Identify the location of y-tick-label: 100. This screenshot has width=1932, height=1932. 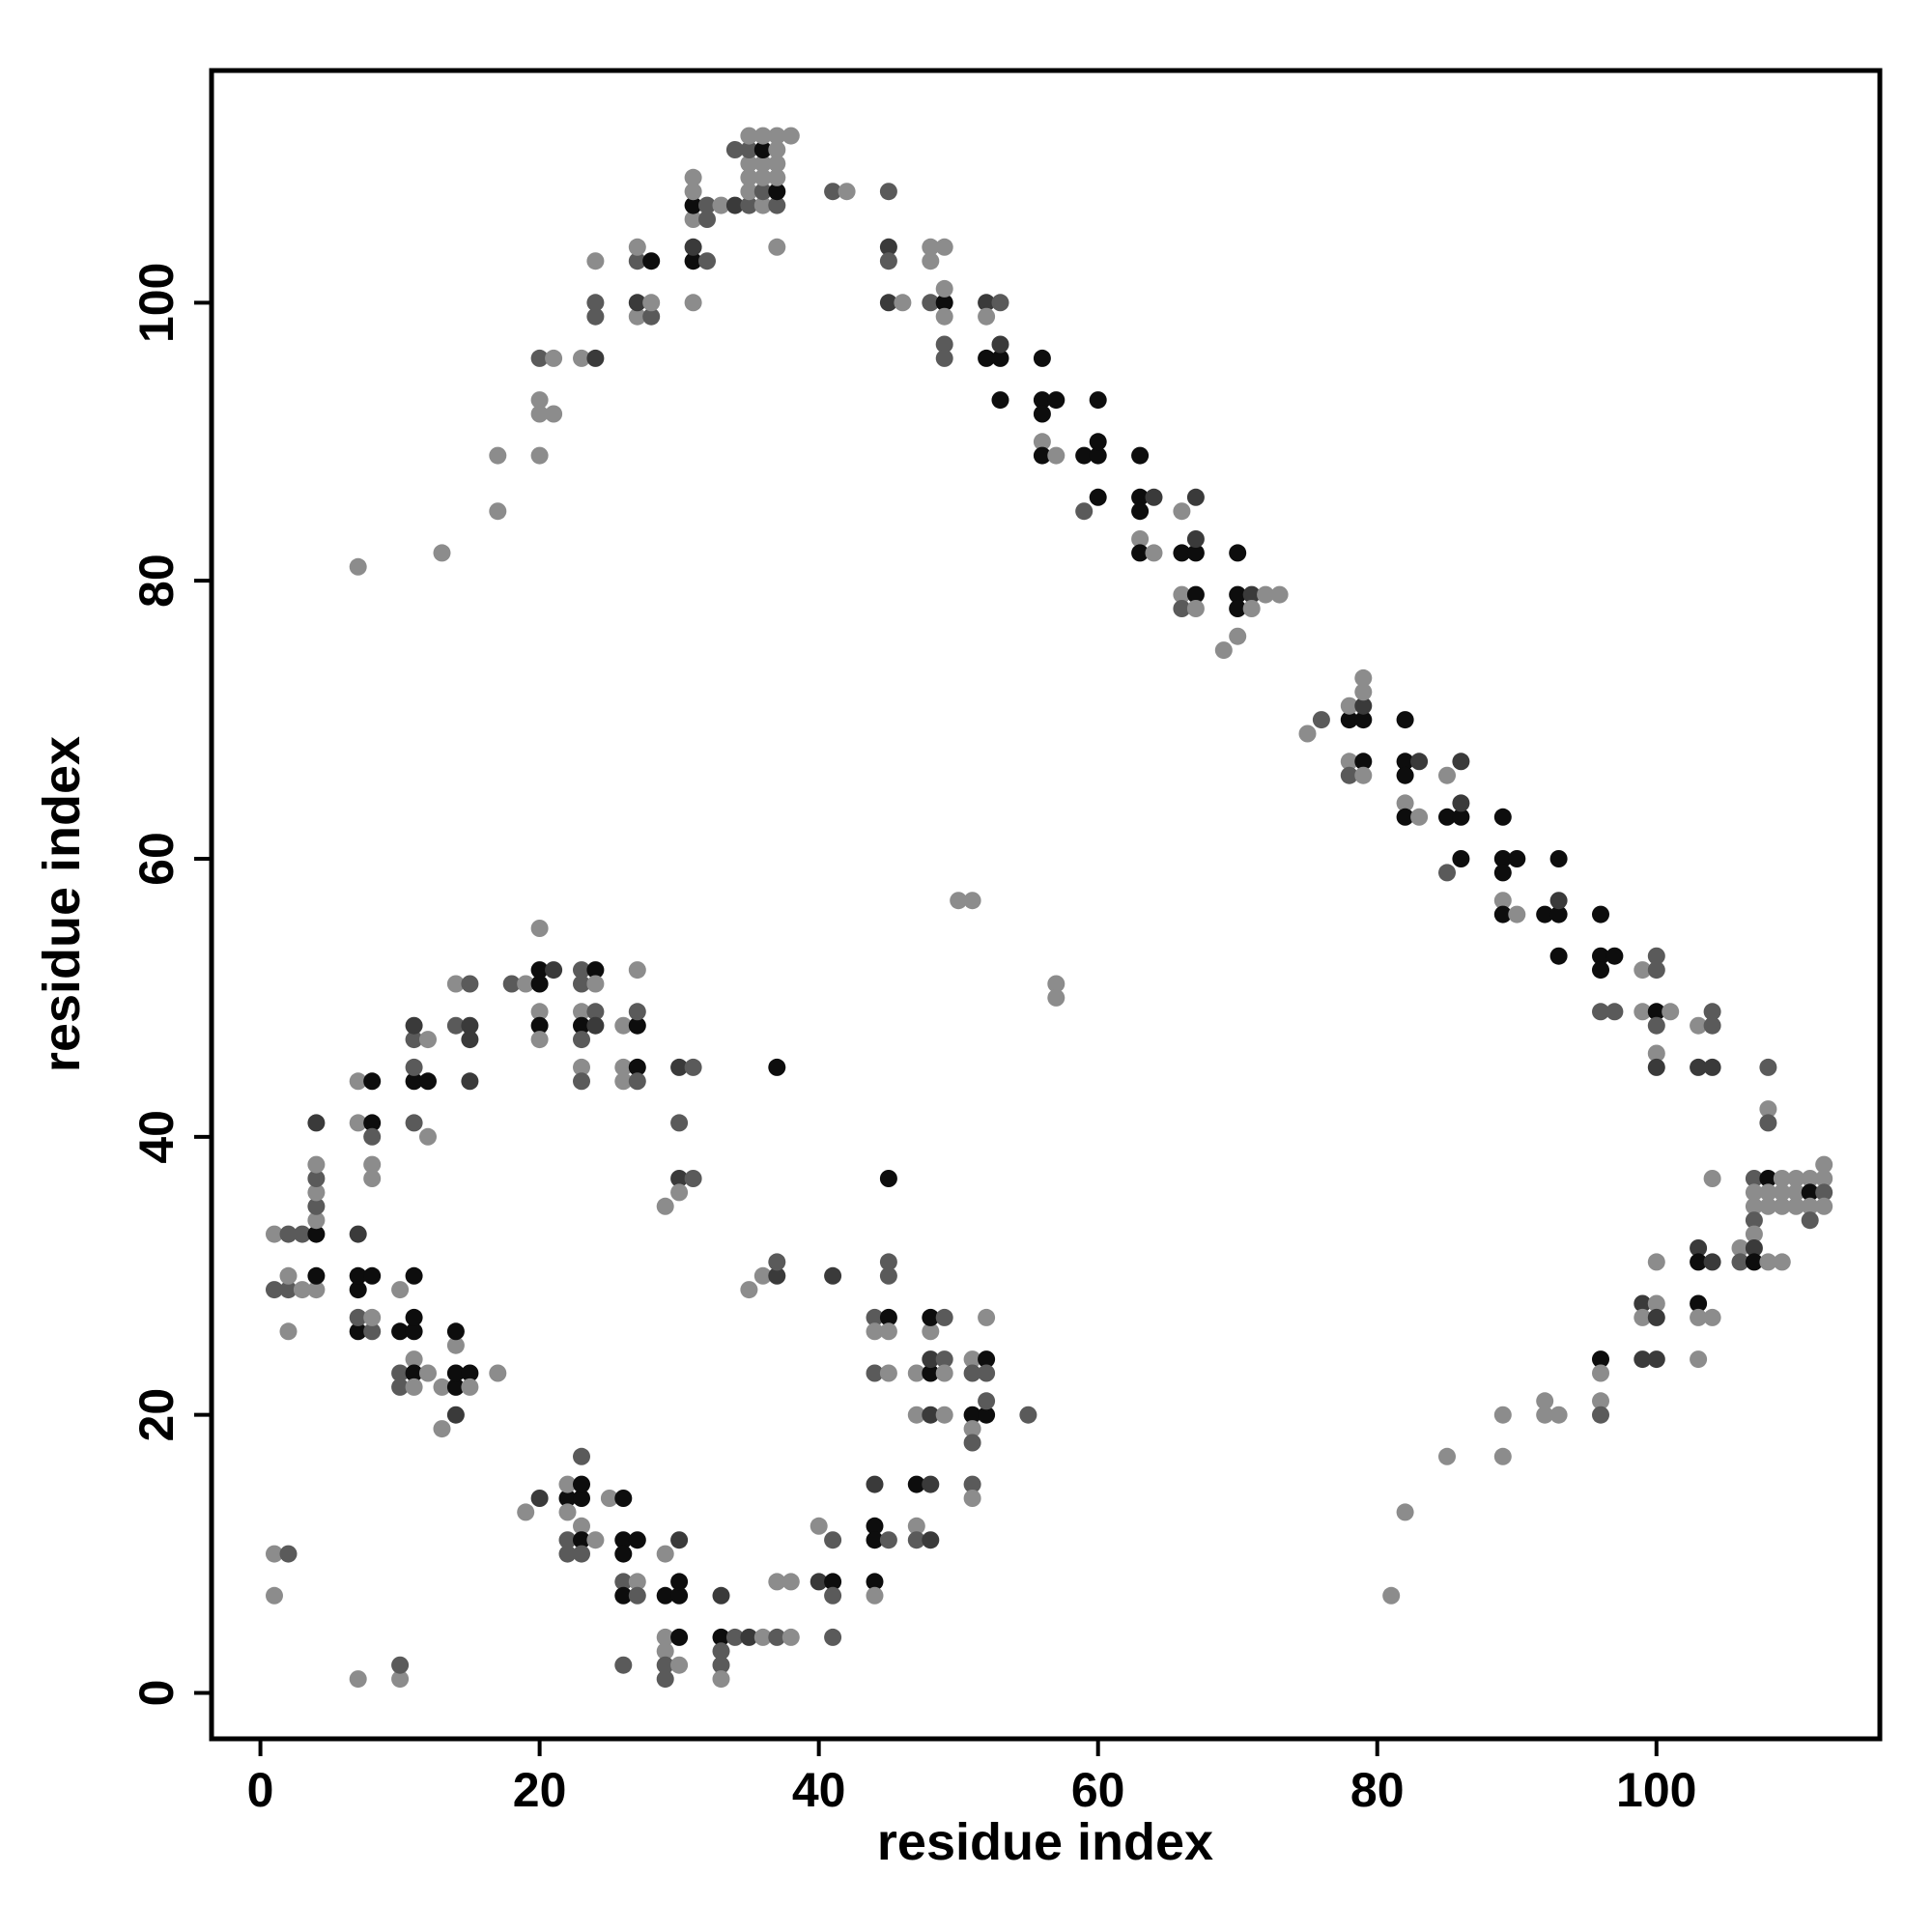
(156, 303).